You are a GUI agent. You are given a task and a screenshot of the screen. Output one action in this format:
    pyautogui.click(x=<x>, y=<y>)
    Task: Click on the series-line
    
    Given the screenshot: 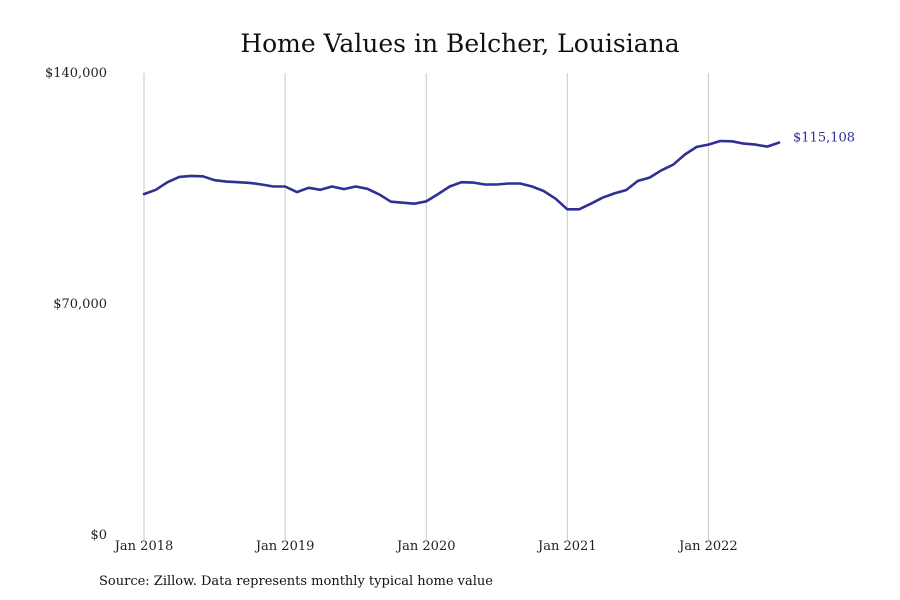 What is the action you would take?
    pyautogui.click(x=461, y=175)
    